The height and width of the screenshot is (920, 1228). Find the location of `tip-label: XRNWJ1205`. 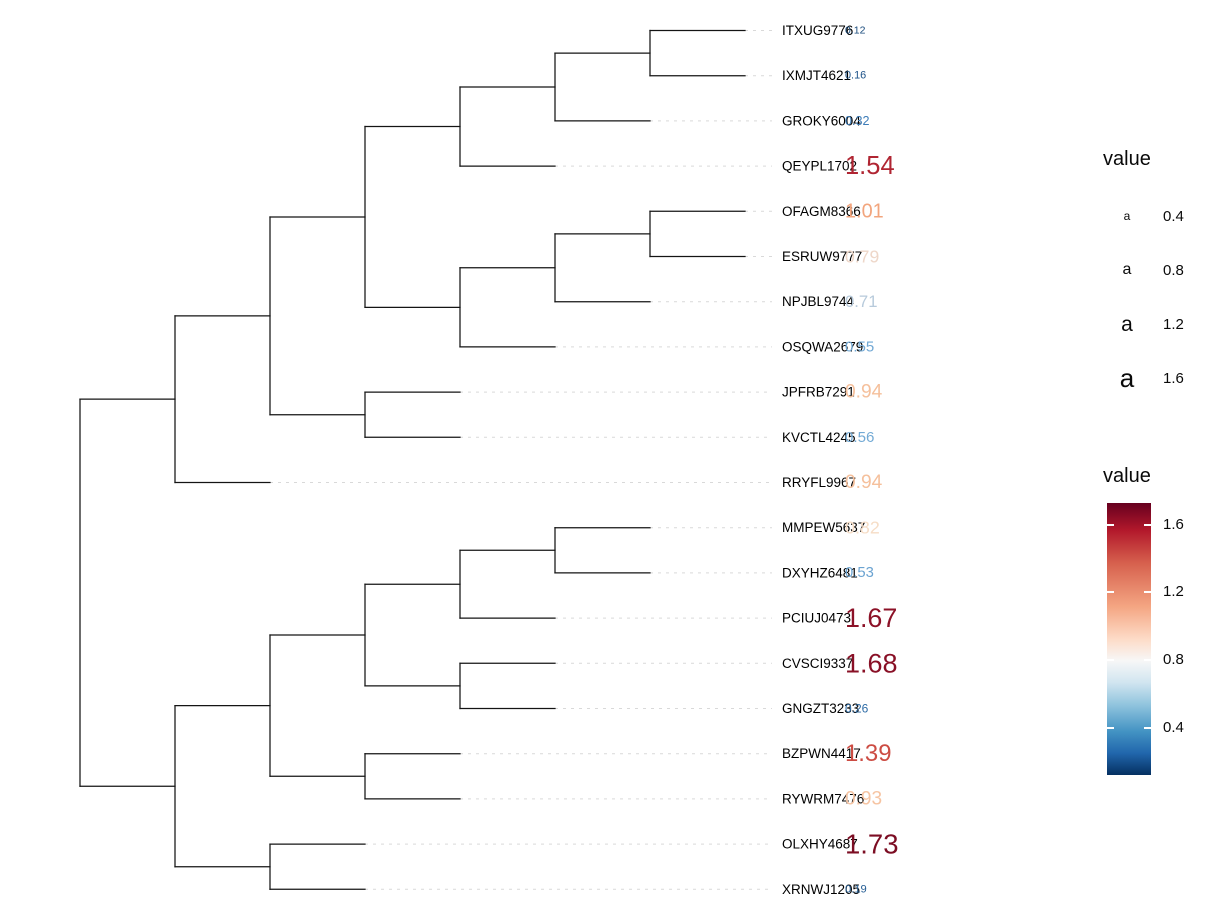

tip-label: XRNWJ1205 is located at coordinates (821, 889).